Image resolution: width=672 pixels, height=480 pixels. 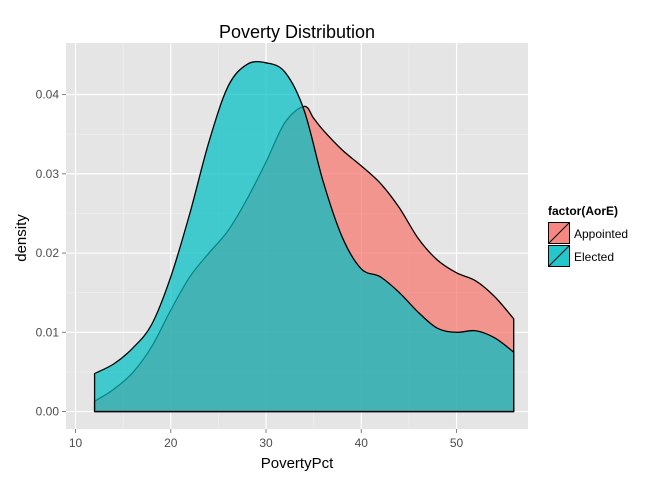 What do you see at coordinates (48, 253) in the screenshot?
I see `y-tick-label: 0.02` at bounding box center [48, 253].